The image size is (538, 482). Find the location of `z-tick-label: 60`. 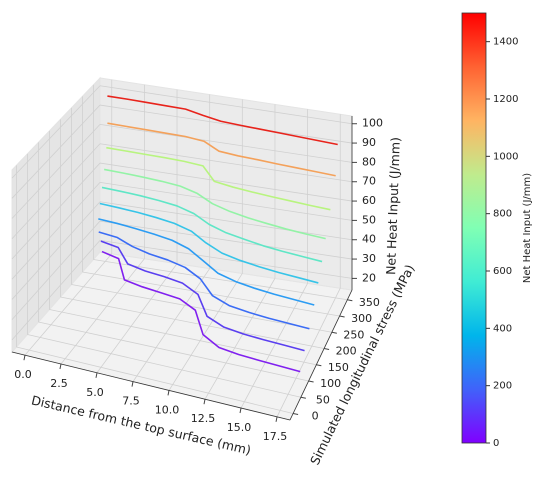

z-tick-label: 60 is located at coordinates (369, 200).